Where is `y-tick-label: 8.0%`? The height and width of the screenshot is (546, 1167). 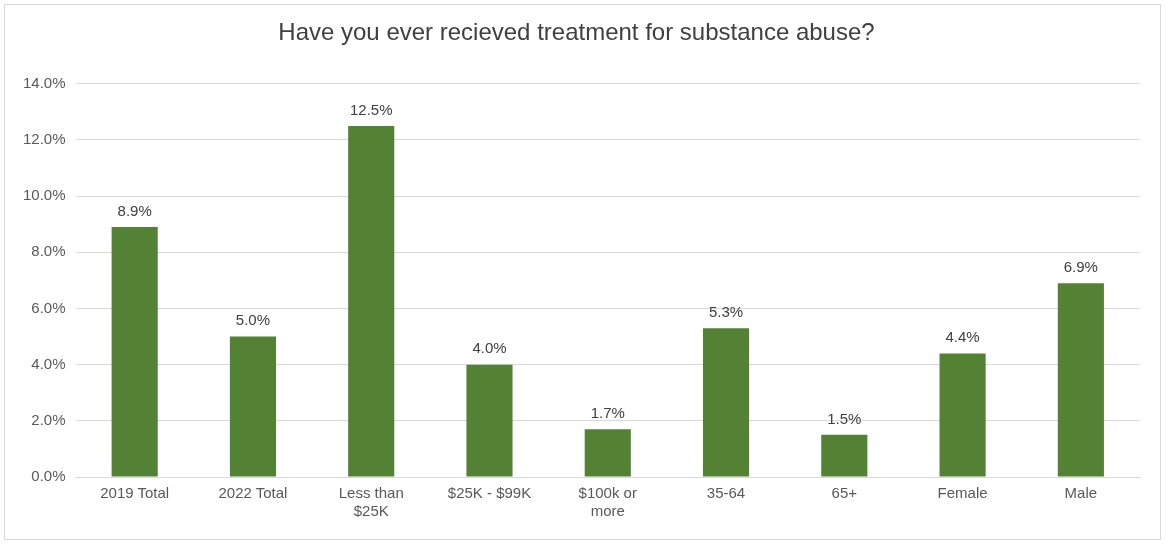
y-tick-label: 8.0% is located at coordinates (48, 251).